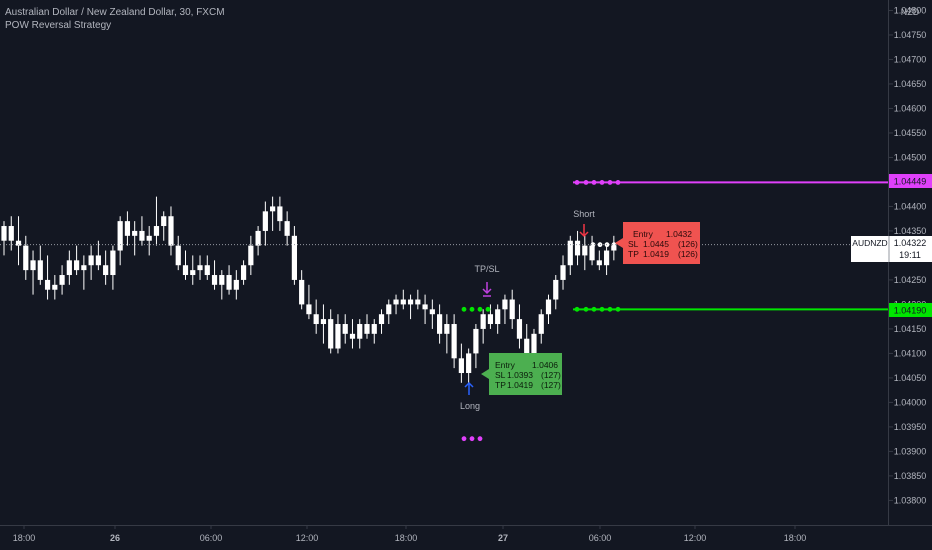 This screenshot has width=932, height=550. I want to click on short-entry-dot, so click(593, 245).